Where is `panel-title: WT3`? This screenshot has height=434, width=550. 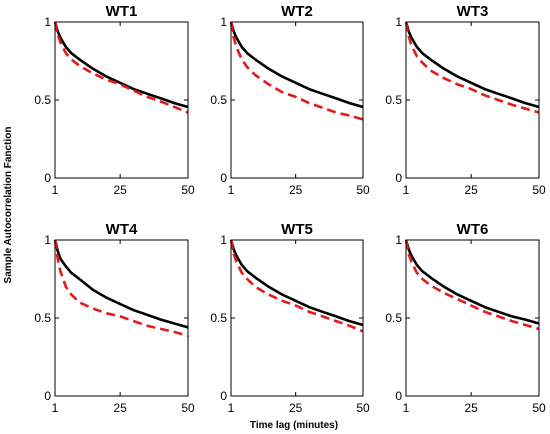 panel-title: WT3 is located at coordinates (473, 11).